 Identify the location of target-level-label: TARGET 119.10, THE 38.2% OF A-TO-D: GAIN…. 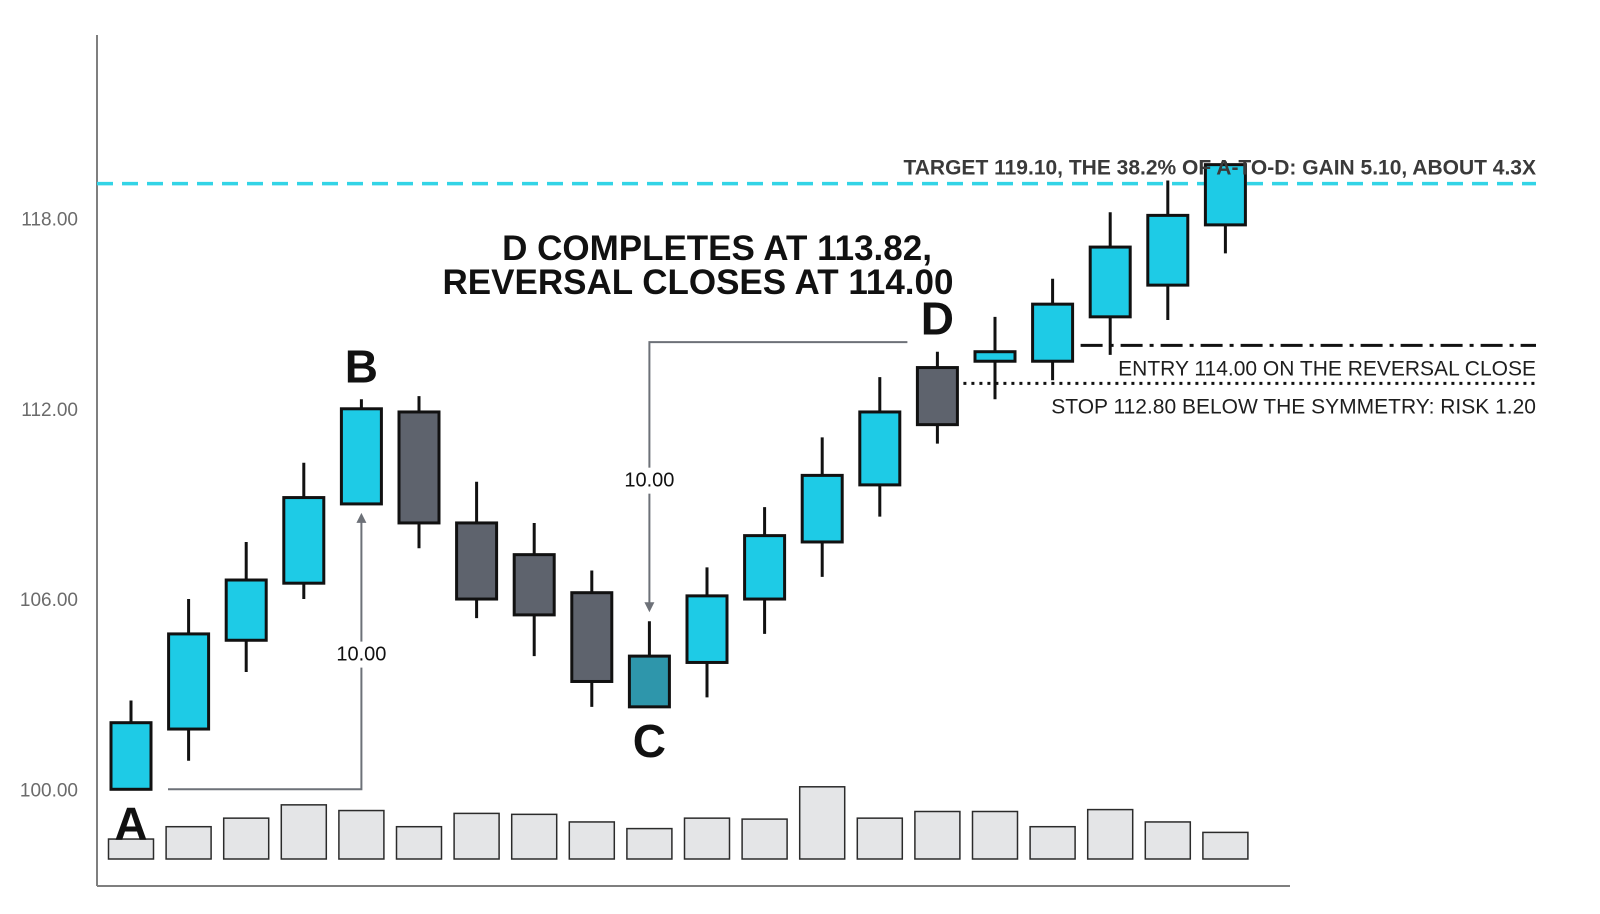
(1220, 168).